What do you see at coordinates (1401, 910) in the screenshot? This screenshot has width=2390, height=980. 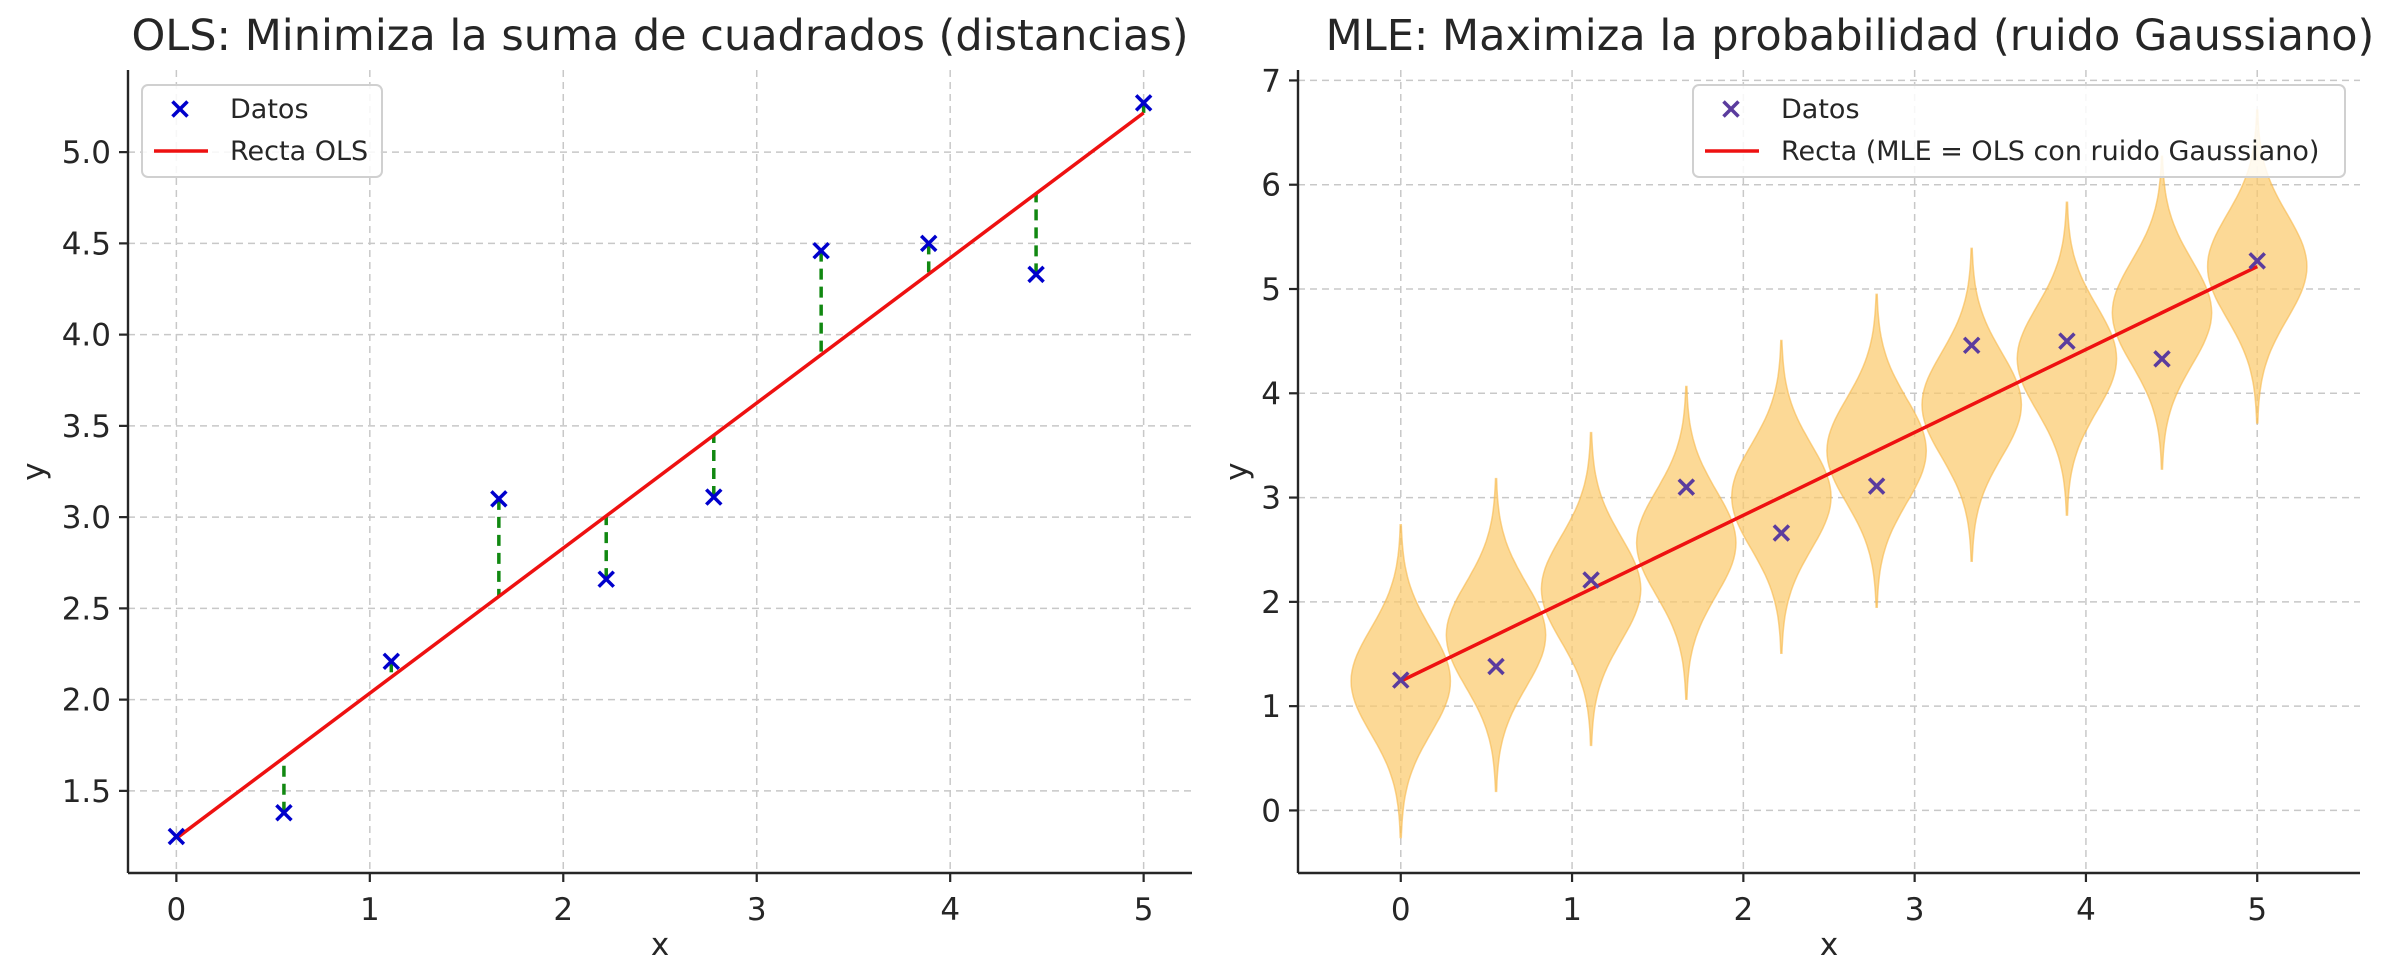 I see `mle-x-tick-label: 0` at bounding box center [1401, 910].